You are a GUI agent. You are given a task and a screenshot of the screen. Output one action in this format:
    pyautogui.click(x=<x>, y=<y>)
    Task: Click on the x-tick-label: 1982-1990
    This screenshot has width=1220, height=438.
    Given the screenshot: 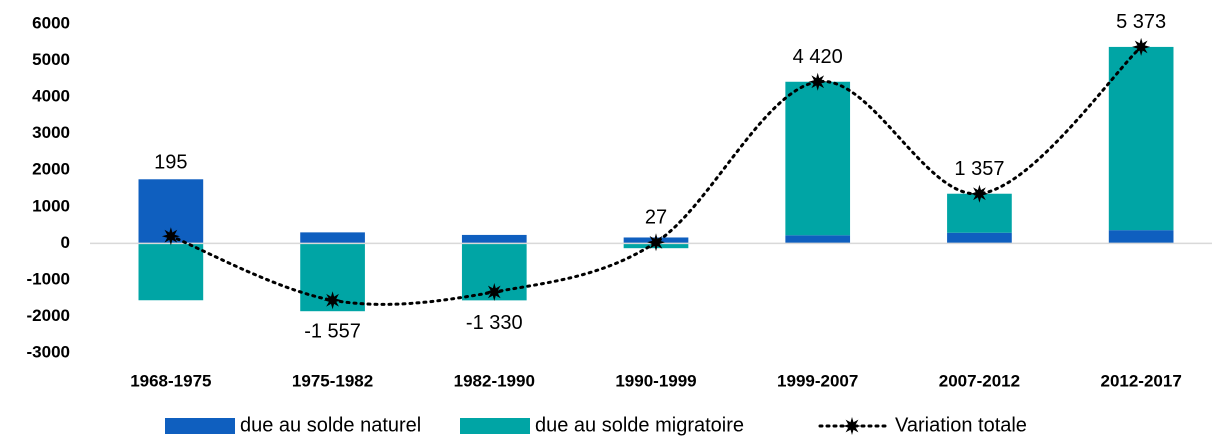 What is the action you would take?
    pyautogui.click(x=494, y=380)
    